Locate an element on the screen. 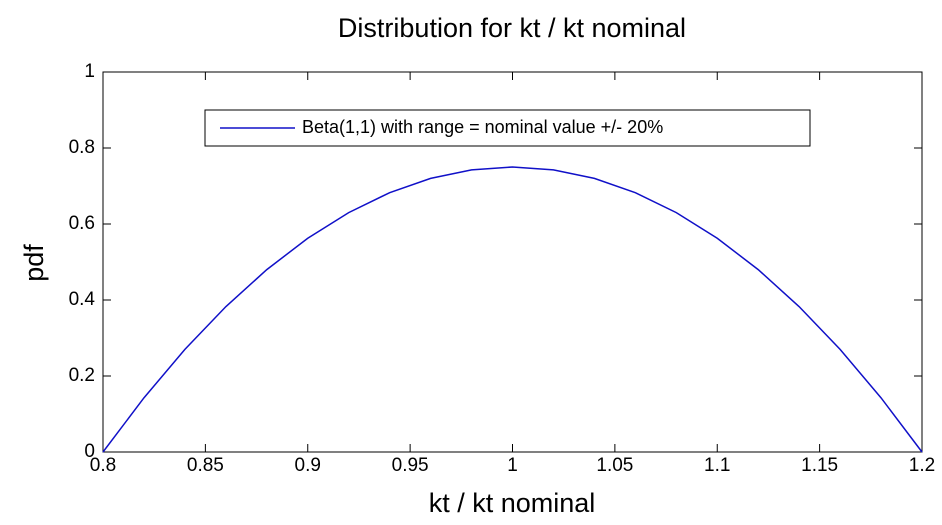 The height and width of the screenshot is (525, 942). y-tick-label: 0.6 is located at coordinates (82, 223).